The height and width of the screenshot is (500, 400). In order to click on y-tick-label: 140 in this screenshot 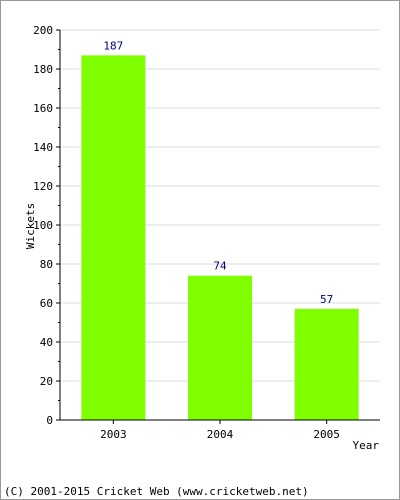, I will do `click(43, 147)`.